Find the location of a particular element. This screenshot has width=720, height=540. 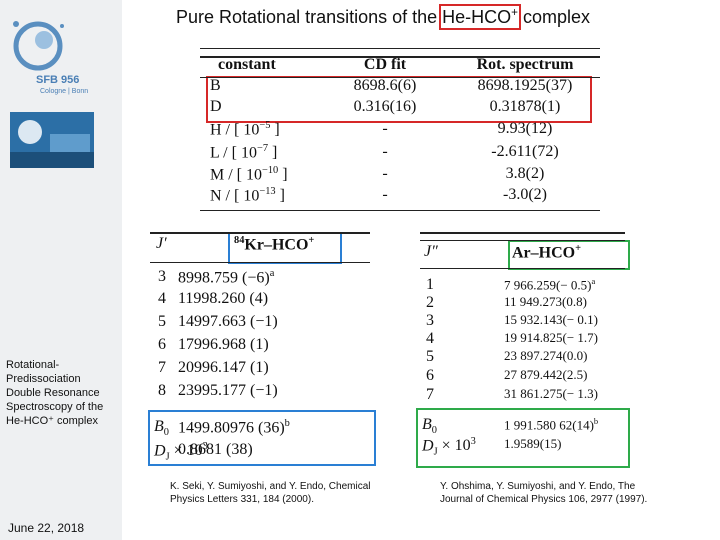

constant-value-text: 1 991.580 62(14) is located at coordinates (549, 425).